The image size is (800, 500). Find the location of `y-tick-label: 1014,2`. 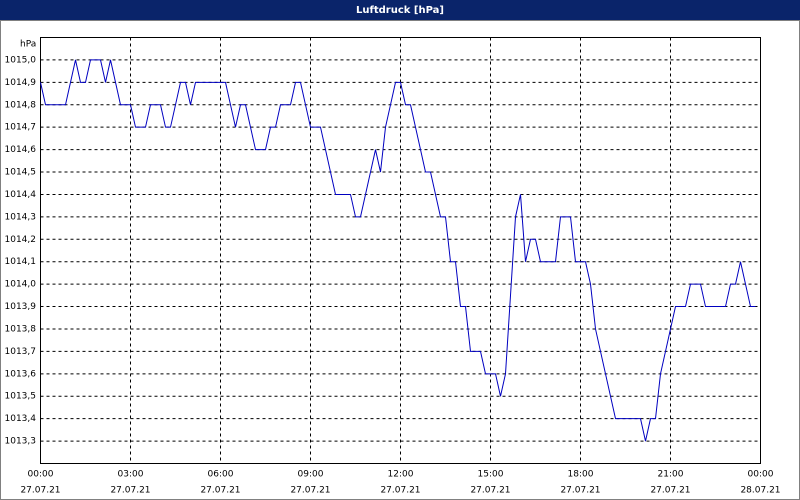

y-tick-label: 1014,2 is located at coordinates (21, 240).